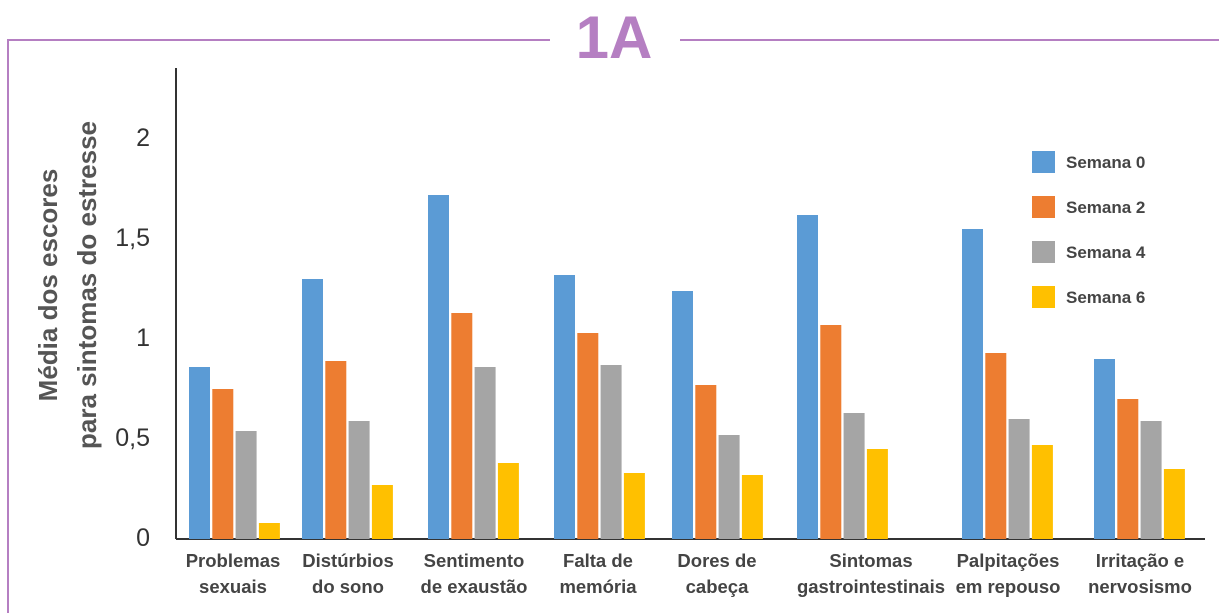  I want to click on category-label: Palpitações, so click(1008, 560).